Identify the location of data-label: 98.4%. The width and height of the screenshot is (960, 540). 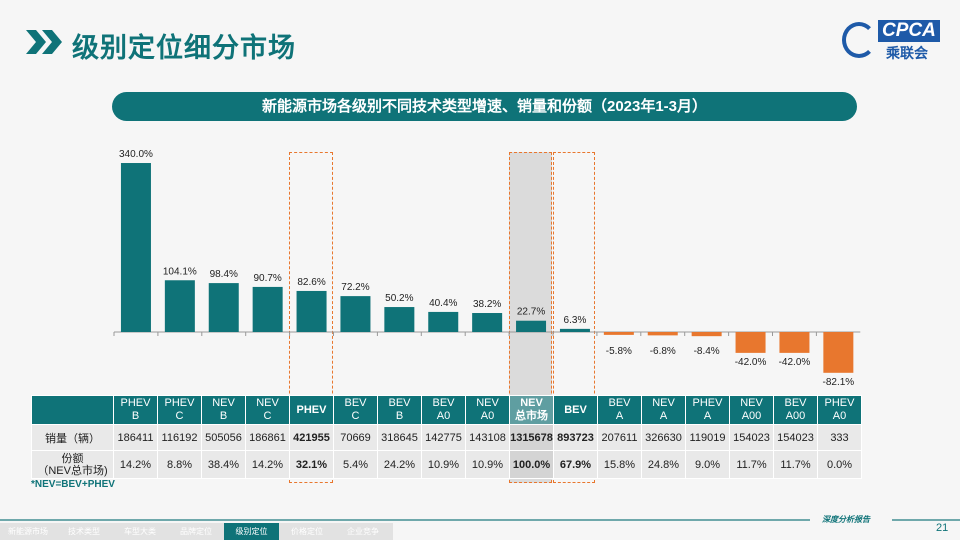
(224, 274).